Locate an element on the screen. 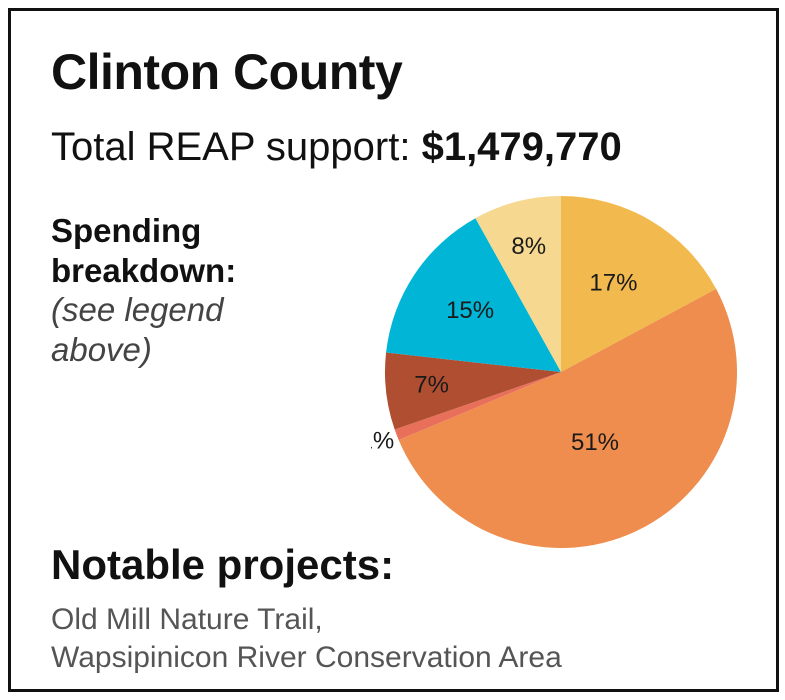 This screenshot has width=785, height=700. project-item: Old Mill Nature Trail, is located at coordinates (187, 619).